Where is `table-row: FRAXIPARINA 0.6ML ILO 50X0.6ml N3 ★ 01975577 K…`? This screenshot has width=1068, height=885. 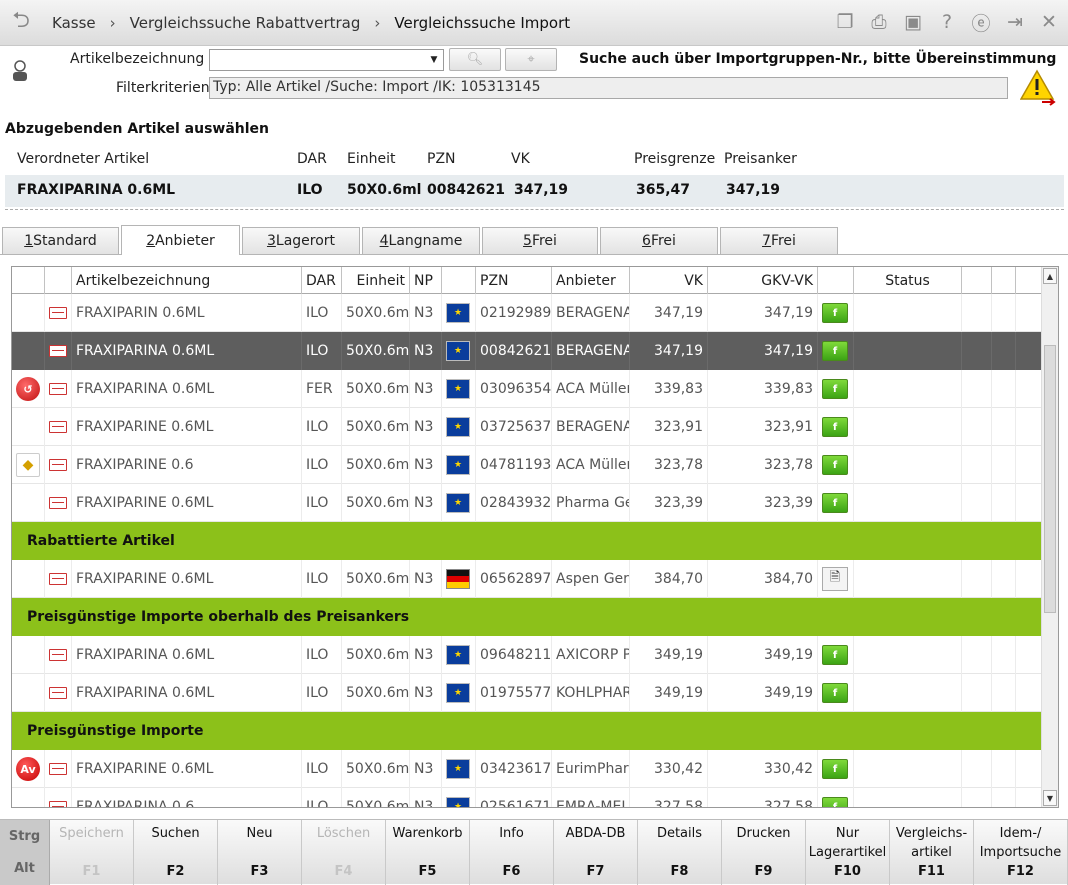
table-row: FRAXIPARINA 0.6ML ILO 50X0.6ml N3 ★ 01975577 K… is located at coordinates (527, 693).